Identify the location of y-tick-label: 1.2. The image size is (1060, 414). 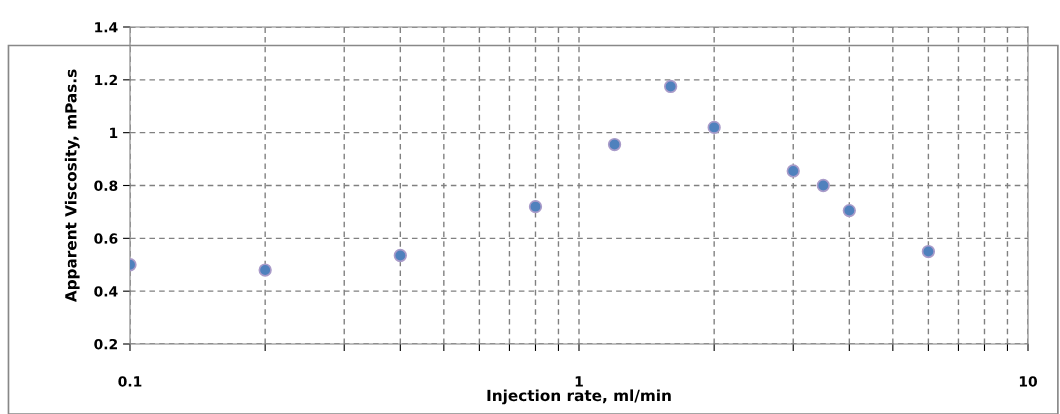
(106, 80).